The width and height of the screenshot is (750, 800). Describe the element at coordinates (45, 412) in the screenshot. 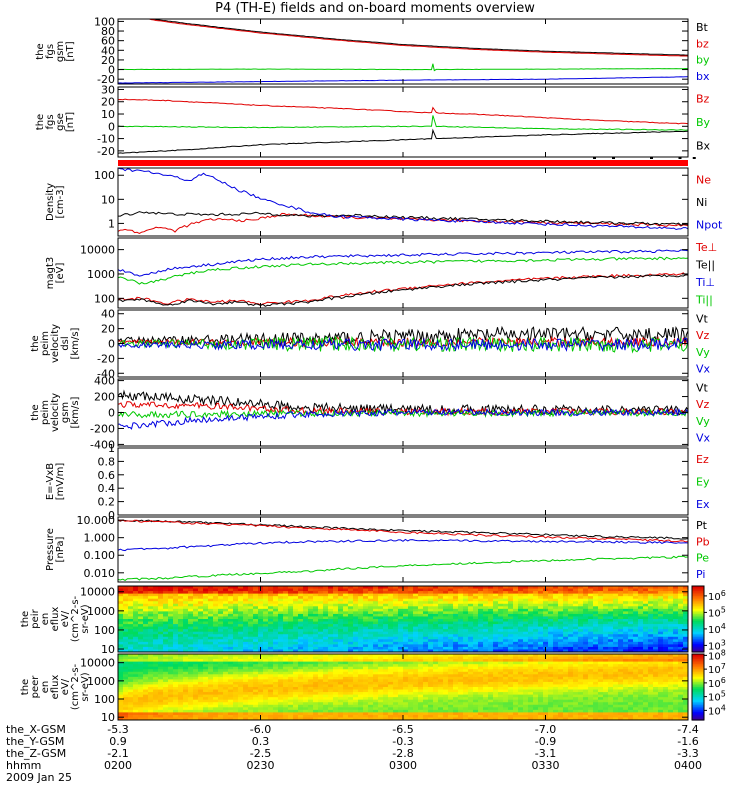

I see `y-axis-label: peim` at that location.